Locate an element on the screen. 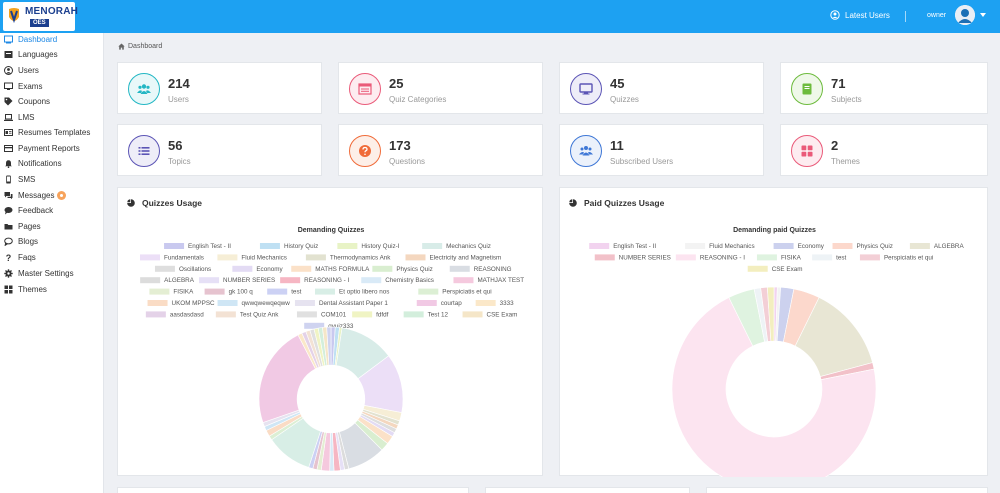 The height and width of the screenshot is (493, 1000). legend-label-thermodynamics-ank: Thermodynamics Ank is located at coordinates (360, 257).